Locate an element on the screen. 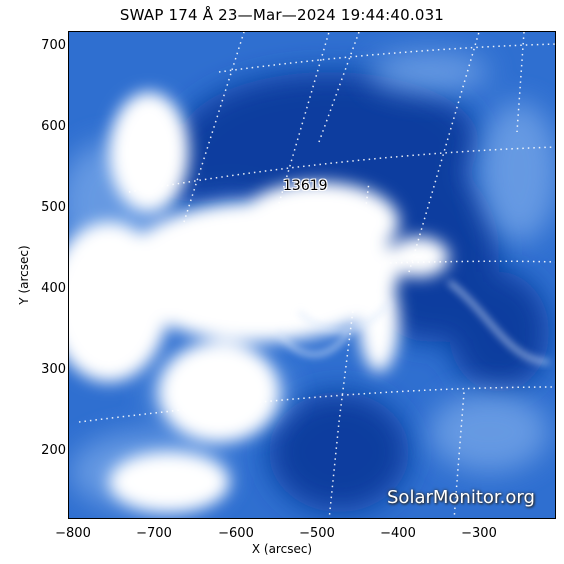 The width and height of the screenshot is (564, 564). image-title: SWAP 174 Å 23—Mar—2024 19:44:40.031 is located at coordinates (282, 15).